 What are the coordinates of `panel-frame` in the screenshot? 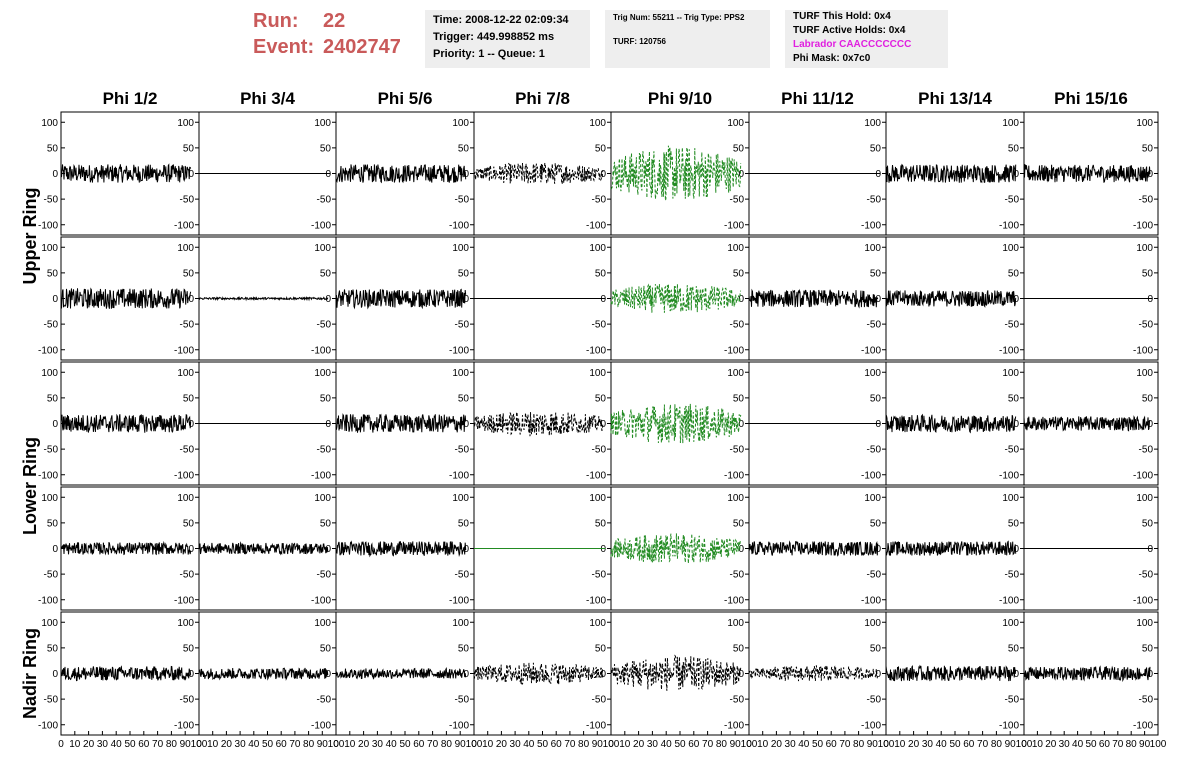 It's located at (680, 298).